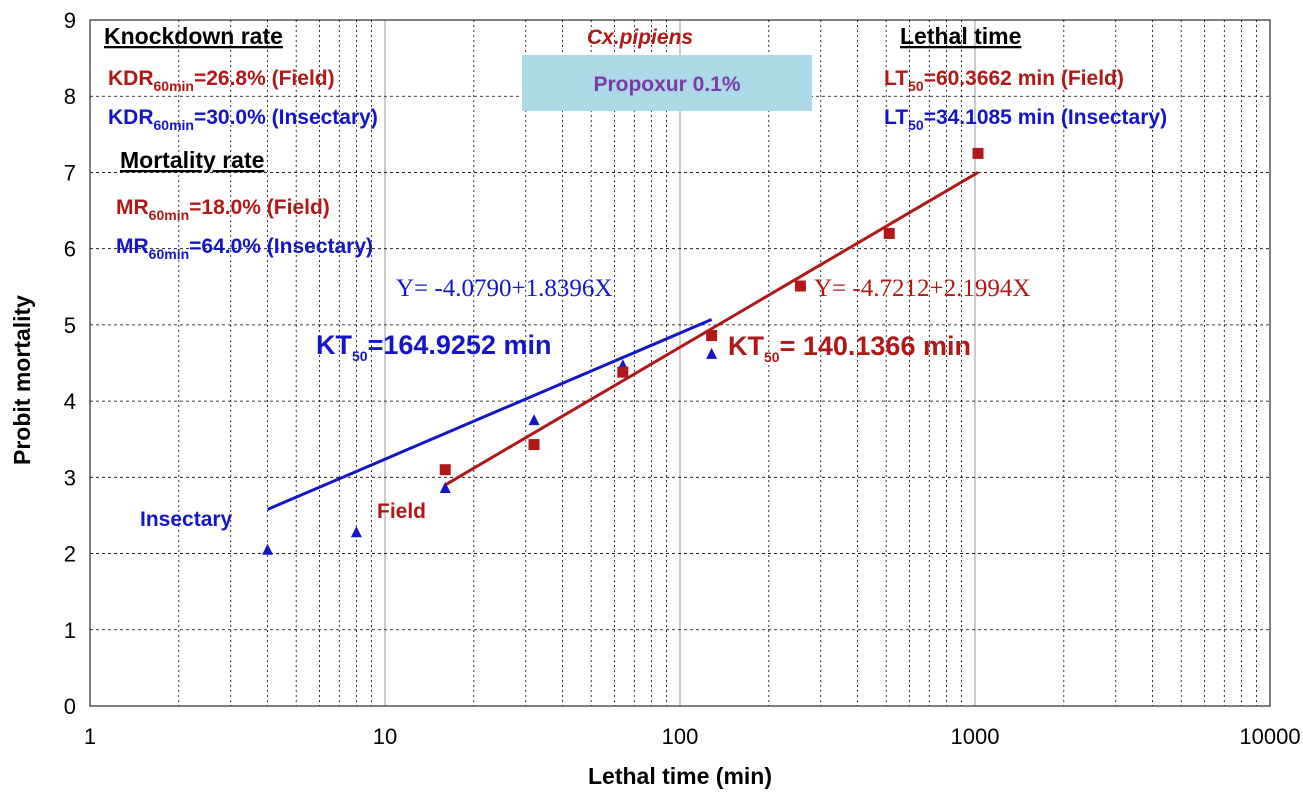 The height and width of the screenshot is (799, 1303). I want to click on y-axis-title: Probit mortality, so click(22, 380).